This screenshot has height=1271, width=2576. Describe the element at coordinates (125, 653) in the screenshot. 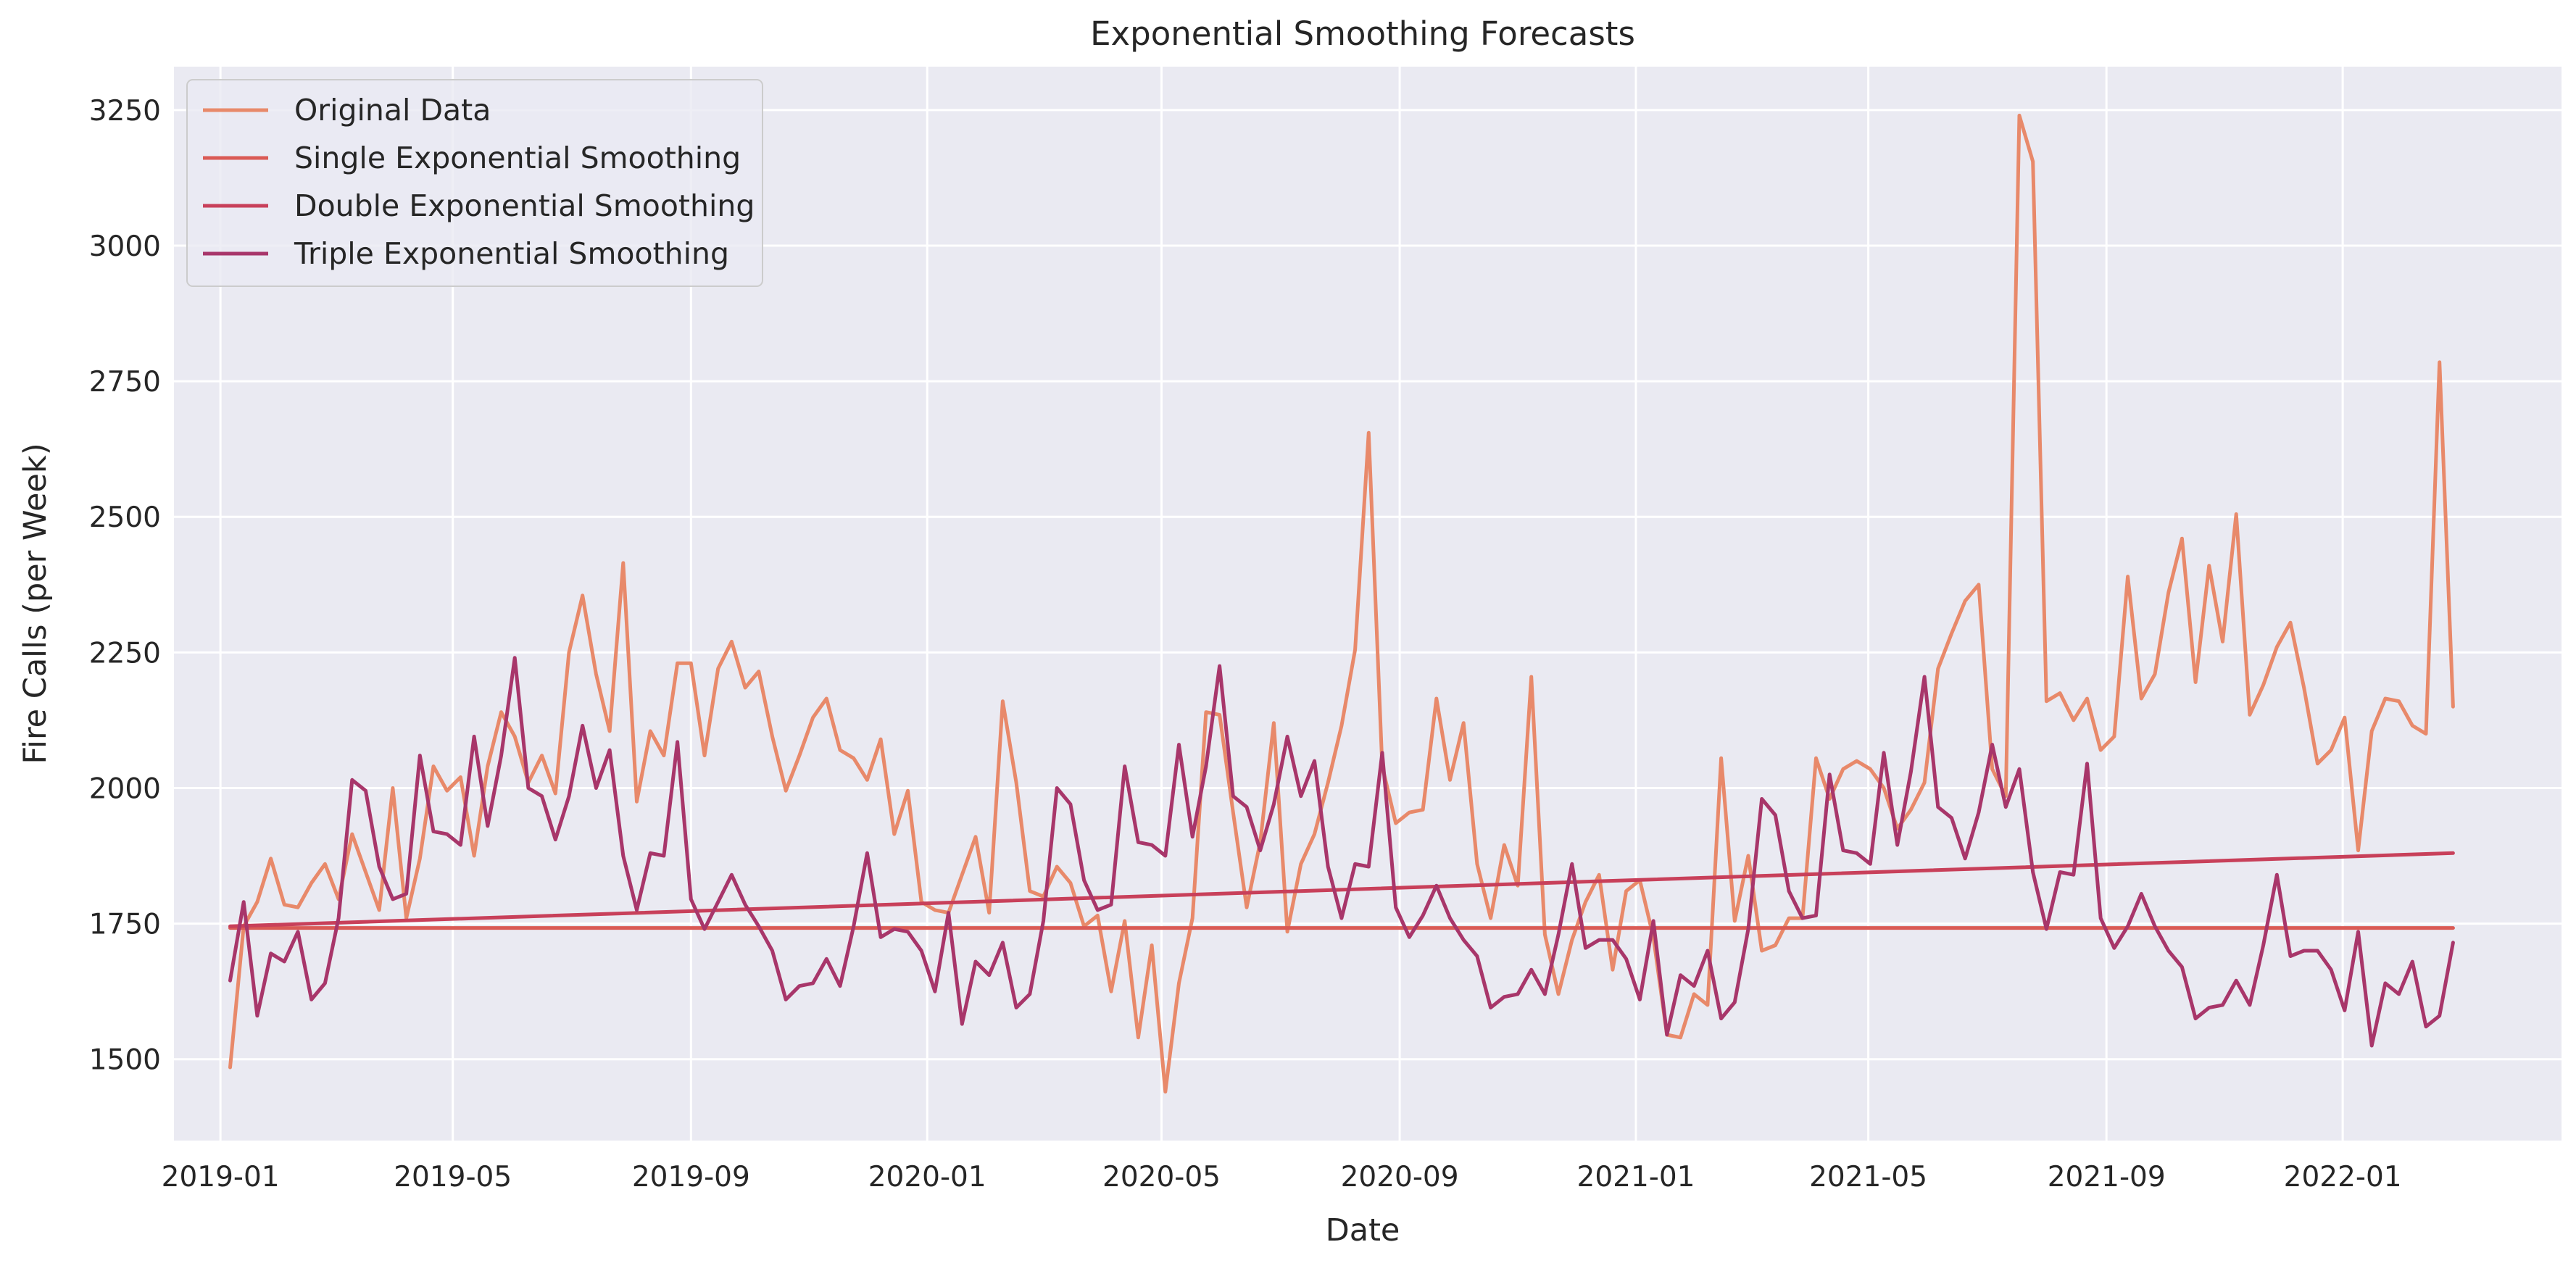

I see `y-tick-label: 2250` at that location.